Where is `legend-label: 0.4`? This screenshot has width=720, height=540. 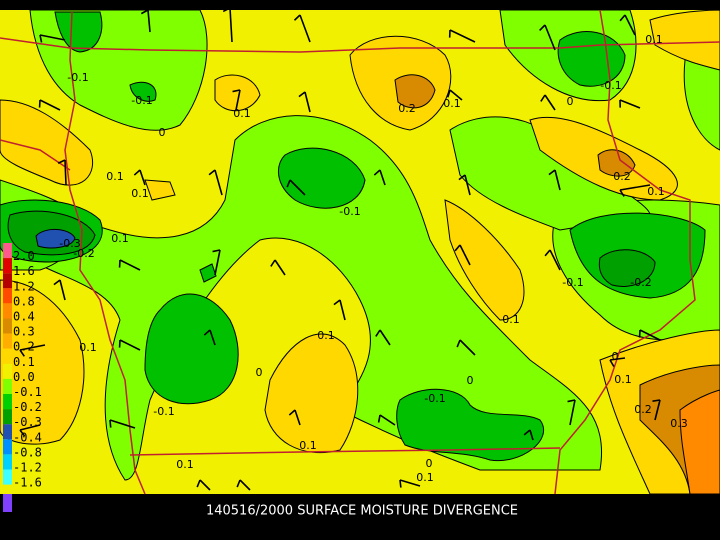 legend-label: 0.4 is located at coordinates (24, 316).